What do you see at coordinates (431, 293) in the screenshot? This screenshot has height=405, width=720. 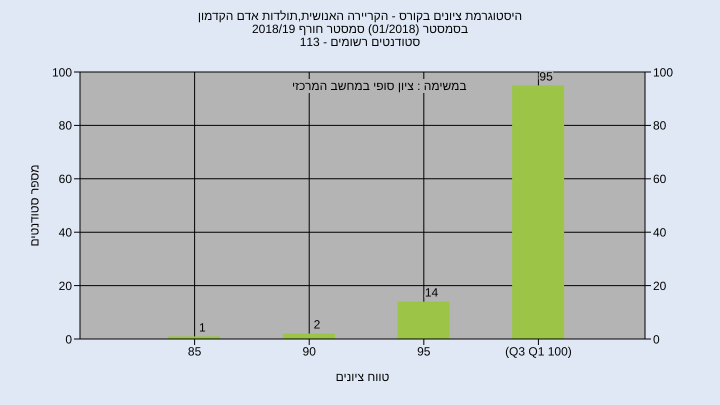 I see `data-label: 14` at bounding box center [431, 293].